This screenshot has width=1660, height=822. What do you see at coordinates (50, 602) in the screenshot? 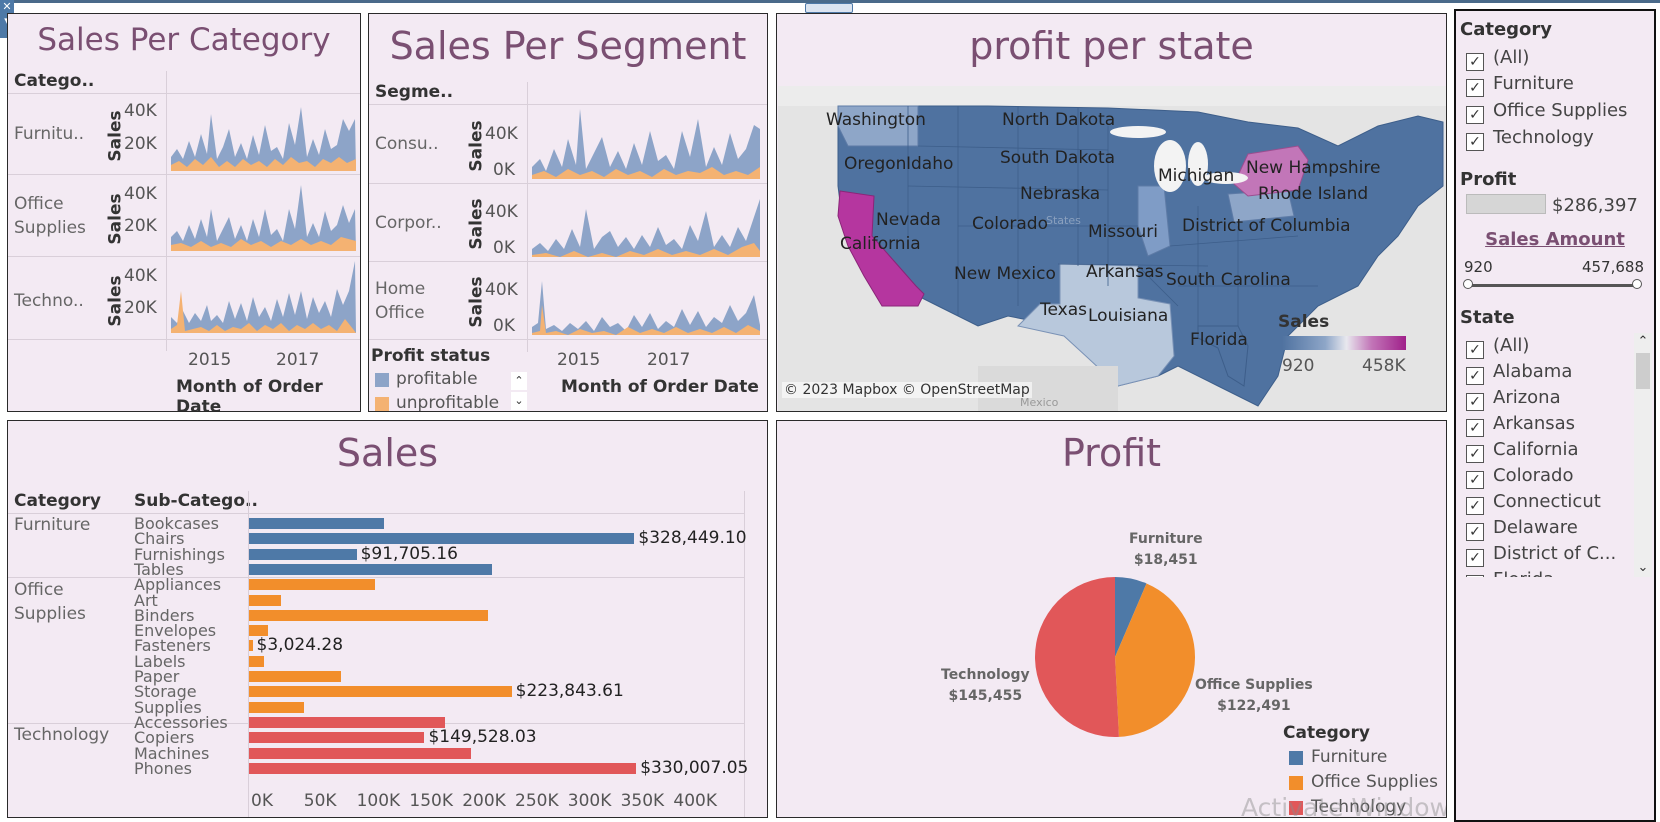
I see `category-label-office-supplies: Office Supplies` at bounding box center [50, 602].